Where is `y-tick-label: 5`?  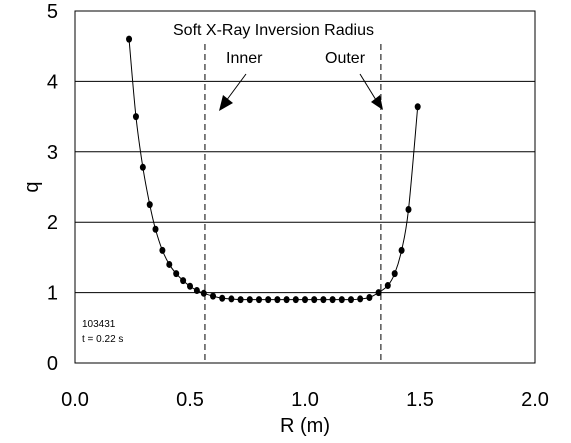 y-tick-label: 5 is located at coordinates (52, 12).